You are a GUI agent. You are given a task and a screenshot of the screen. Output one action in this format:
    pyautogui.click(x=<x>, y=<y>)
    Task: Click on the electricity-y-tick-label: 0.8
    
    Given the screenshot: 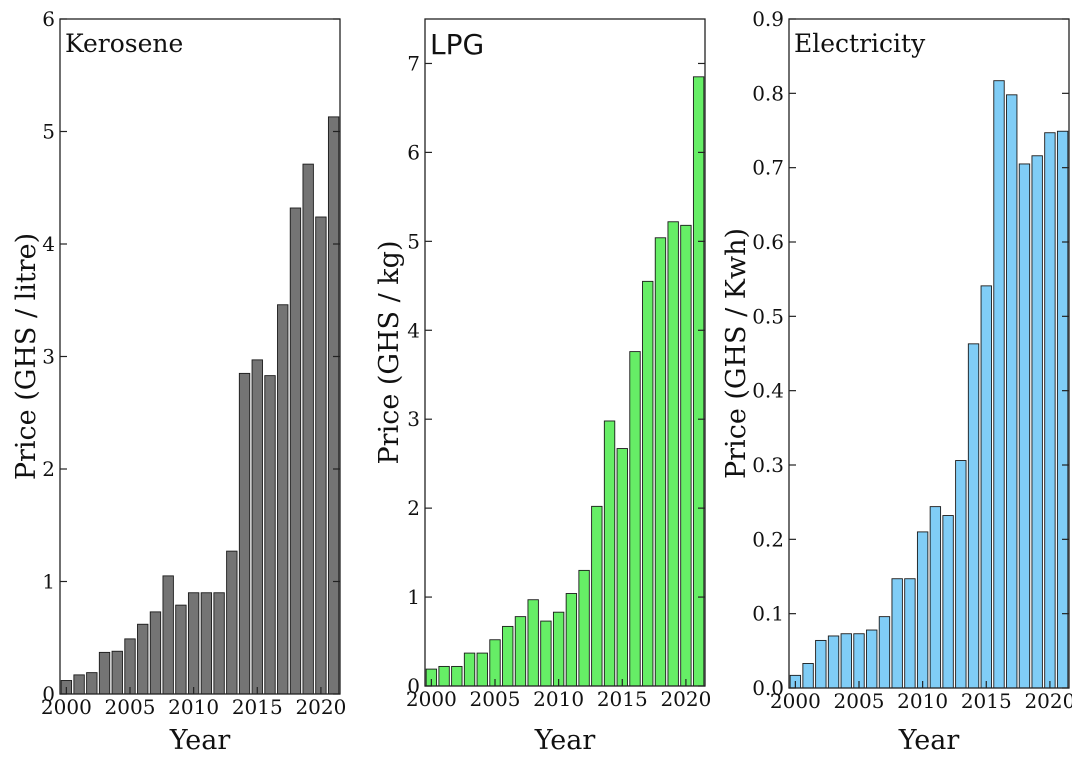 What is the action you would take?
    pyautogui.click(x=768, y=93)
    